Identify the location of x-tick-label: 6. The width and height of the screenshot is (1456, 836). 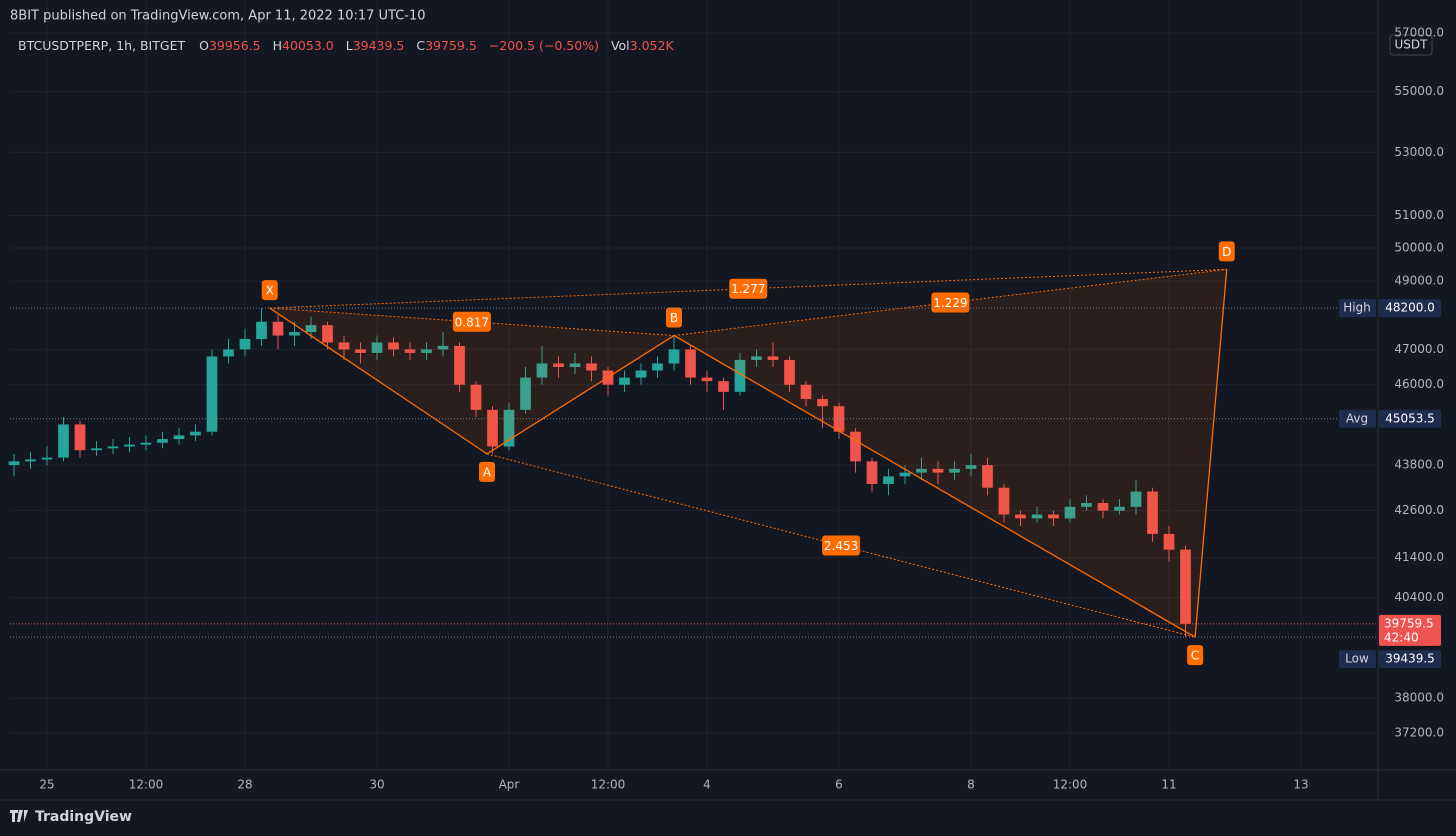
(839, 785).